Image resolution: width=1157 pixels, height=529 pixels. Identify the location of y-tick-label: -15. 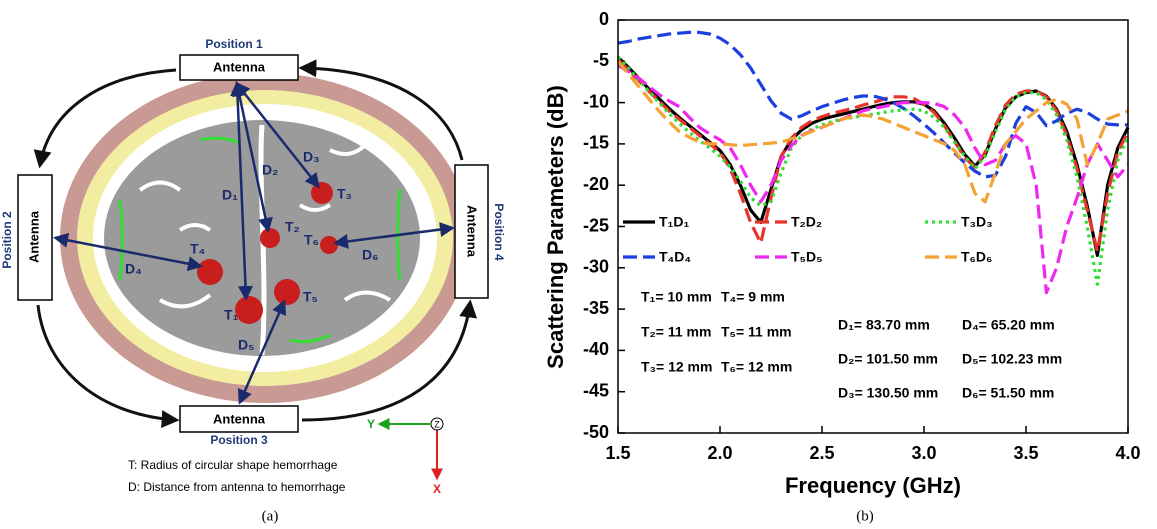
(596, 143).